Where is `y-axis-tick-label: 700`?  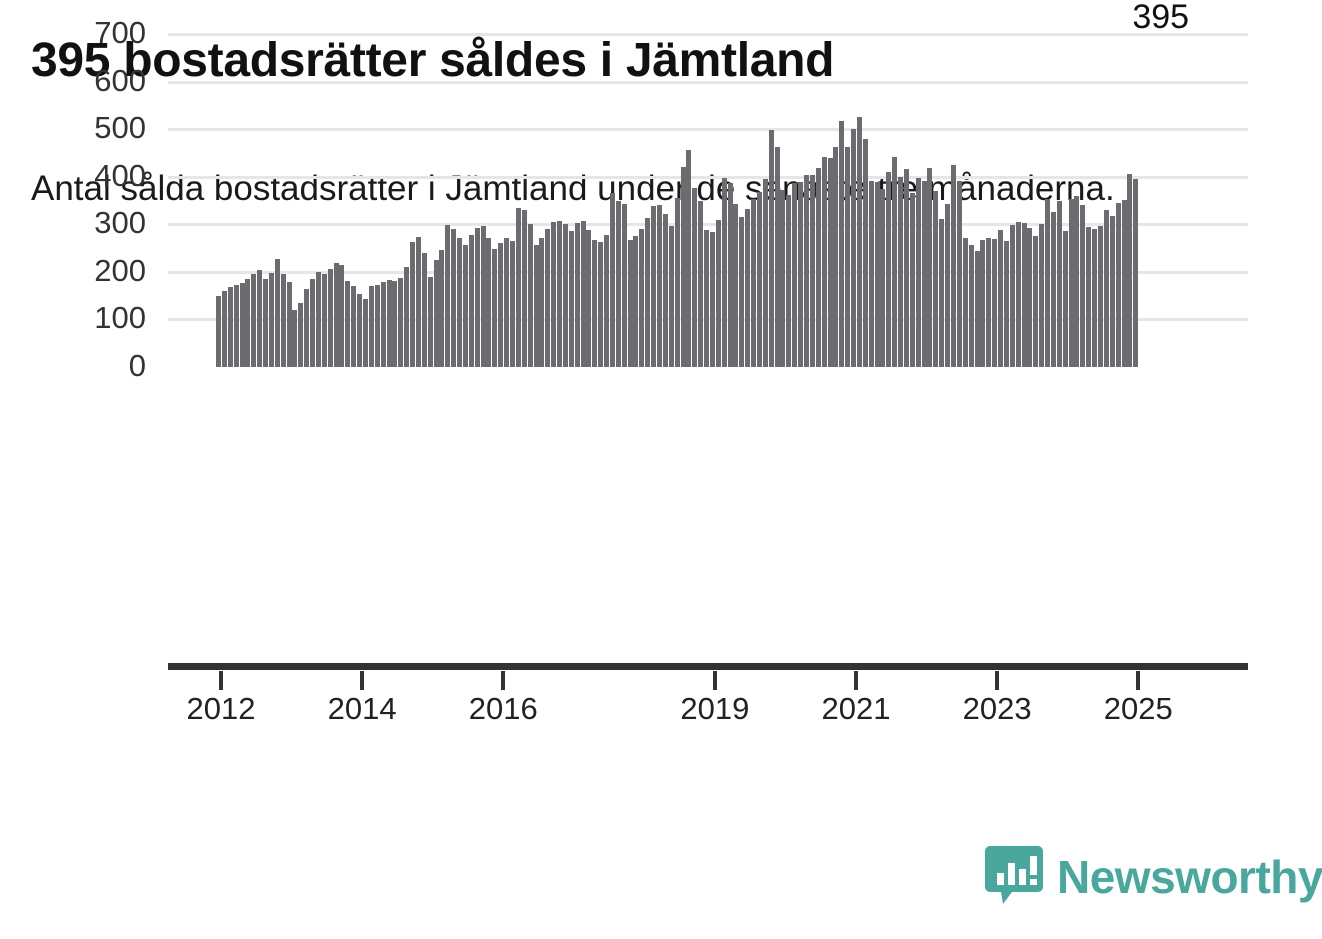
y-axis-tick-label: 700 is located at coordinates (120, 32).